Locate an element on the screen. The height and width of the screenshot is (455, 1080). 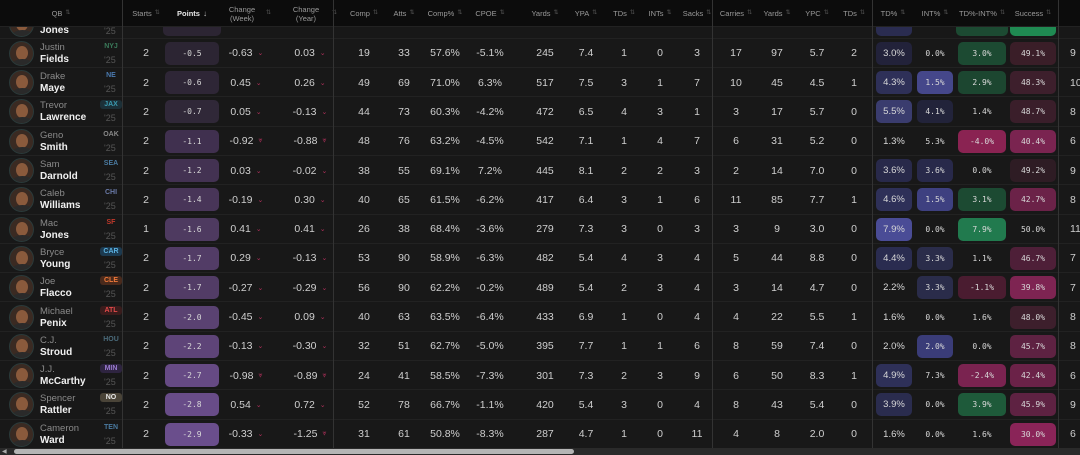
player-first-name: C.J. is located at coordinates (48, 340).